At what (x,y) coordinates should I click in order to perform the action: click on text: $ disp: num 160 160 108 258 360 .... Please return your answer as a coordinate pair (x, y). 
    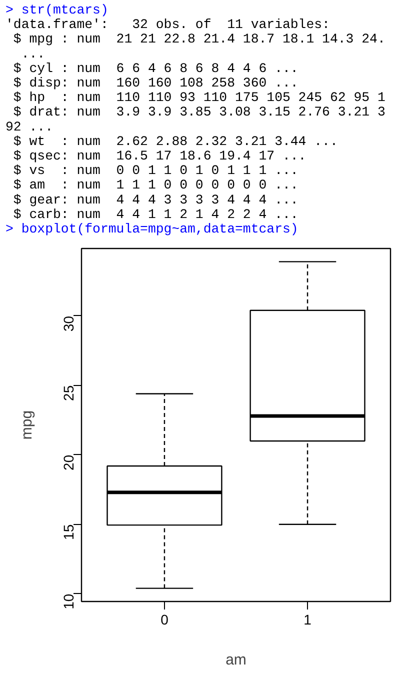
    Looking at the image, I should click on (152, 83).